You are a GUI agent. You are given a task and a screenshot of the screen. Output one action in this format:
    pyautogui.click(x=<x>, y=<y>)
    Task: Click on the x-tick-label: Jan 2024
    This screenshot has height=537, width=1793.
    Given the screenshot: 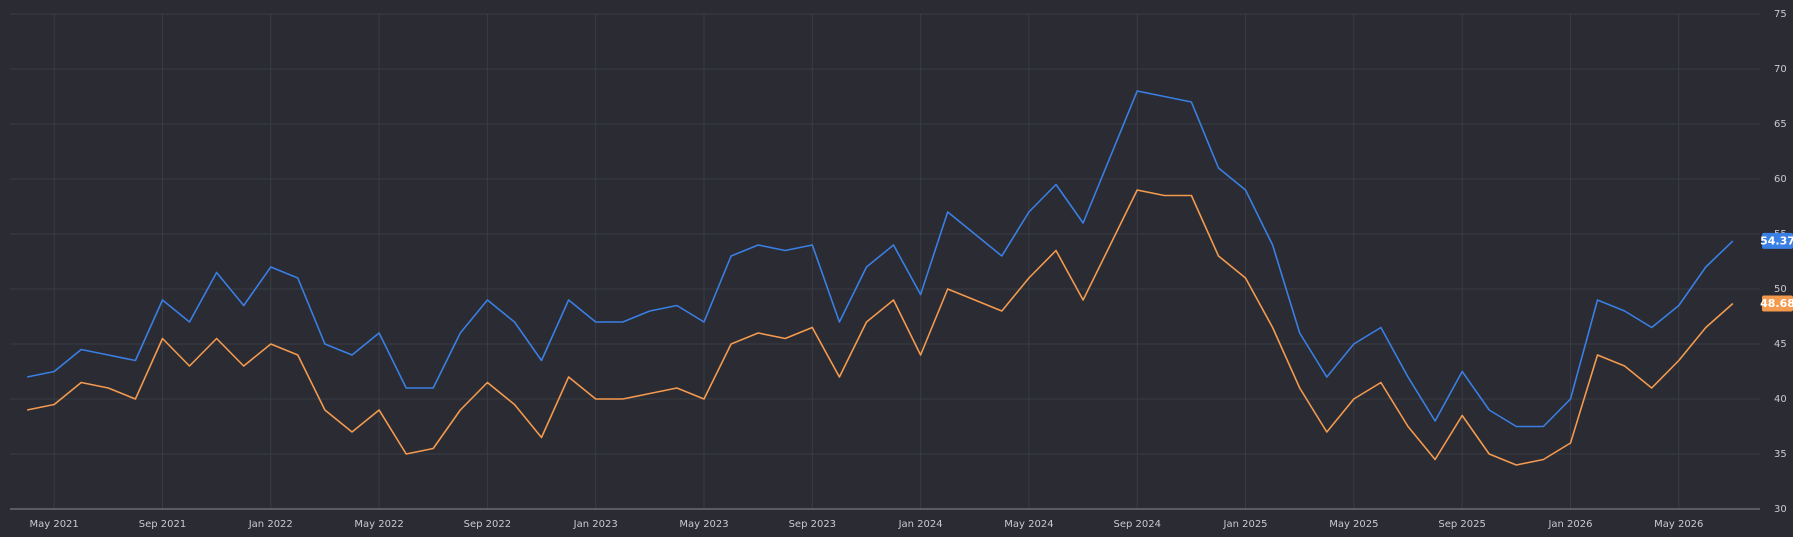 What is the action you would take?
    pyautogui.click(x=920, y=524)
    